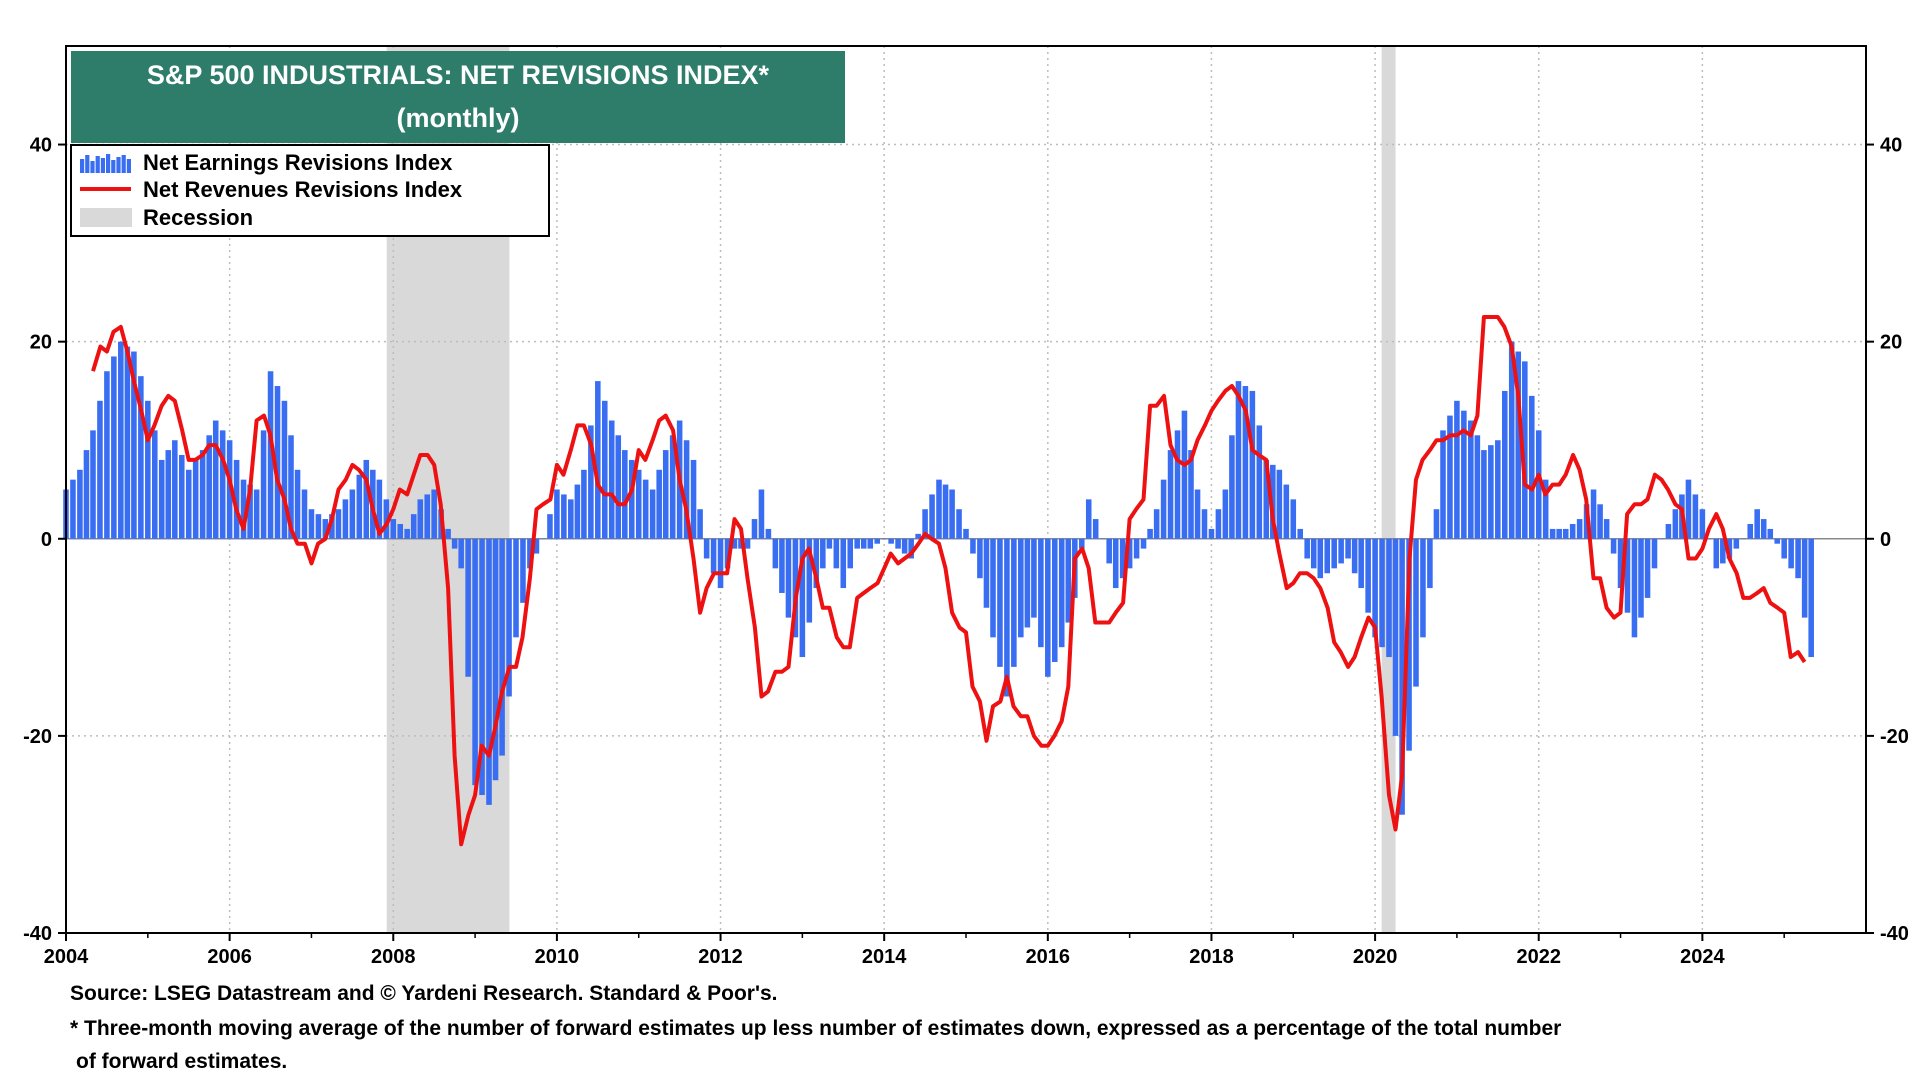 The image size is (1920, 1085). I want to click on legend-label-recession: Recession, so click(198, 217).